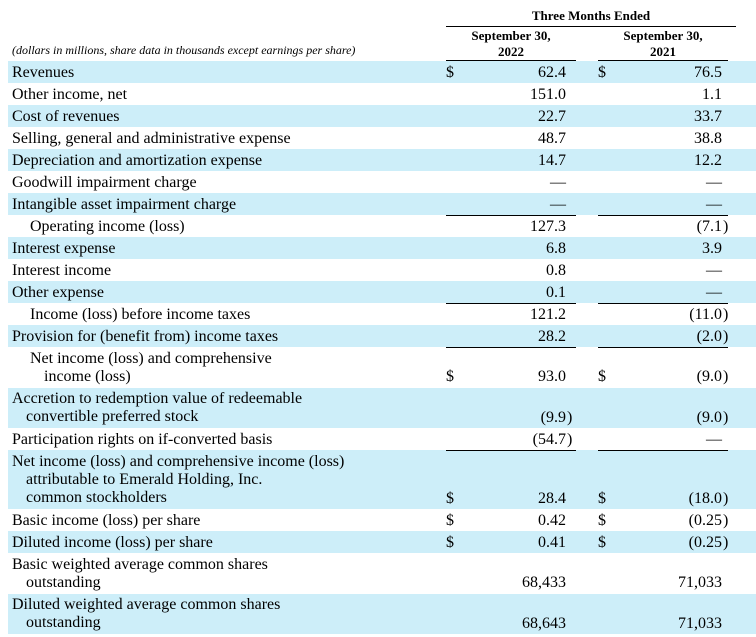 This screenshot has height=637, width=756. I want to click on value-2021: 33.7, so click(708, 116).